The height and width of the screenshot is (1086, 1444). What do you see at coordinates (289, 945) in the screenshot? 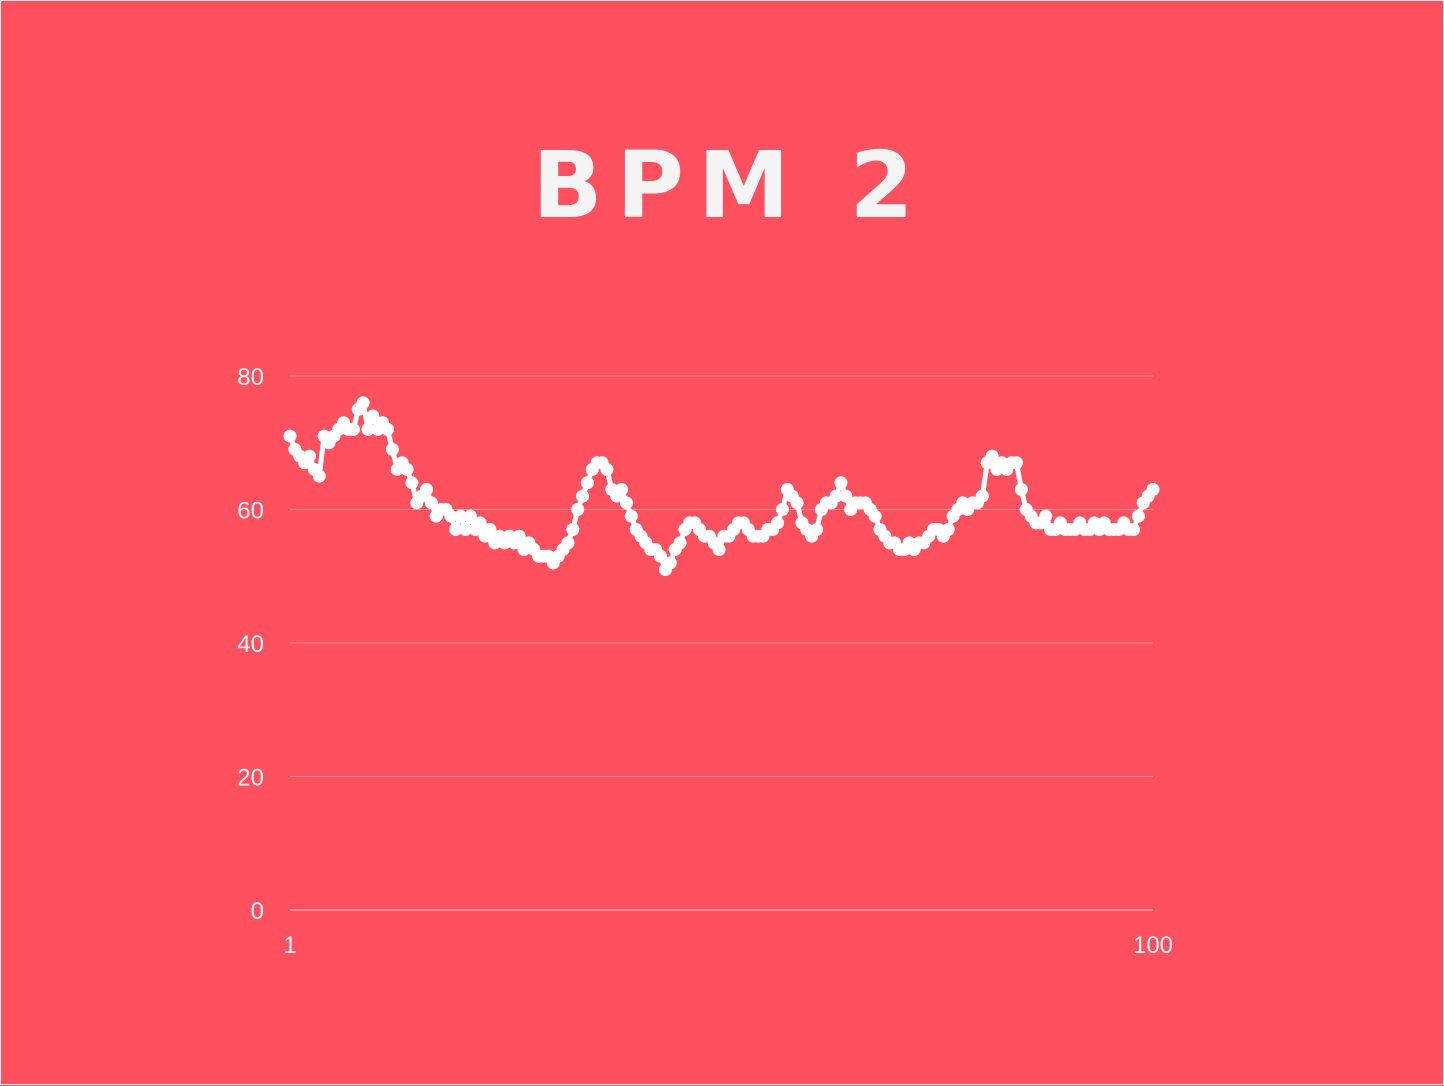
I see `x-tick-label: 1` at bounding box center [289, 945].